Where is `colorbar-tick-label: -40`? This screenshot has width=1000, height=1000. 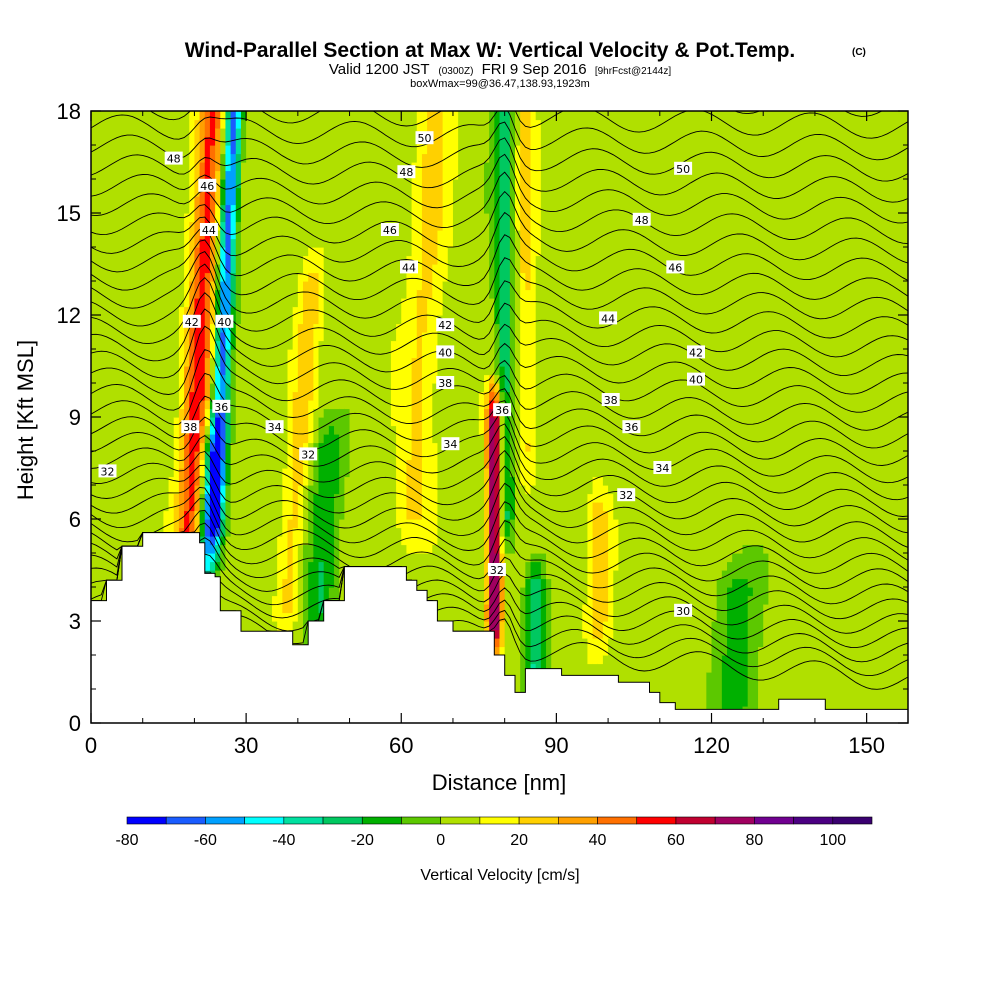
colorbar-tick-label: -40 is located at coordinates (283, 840).